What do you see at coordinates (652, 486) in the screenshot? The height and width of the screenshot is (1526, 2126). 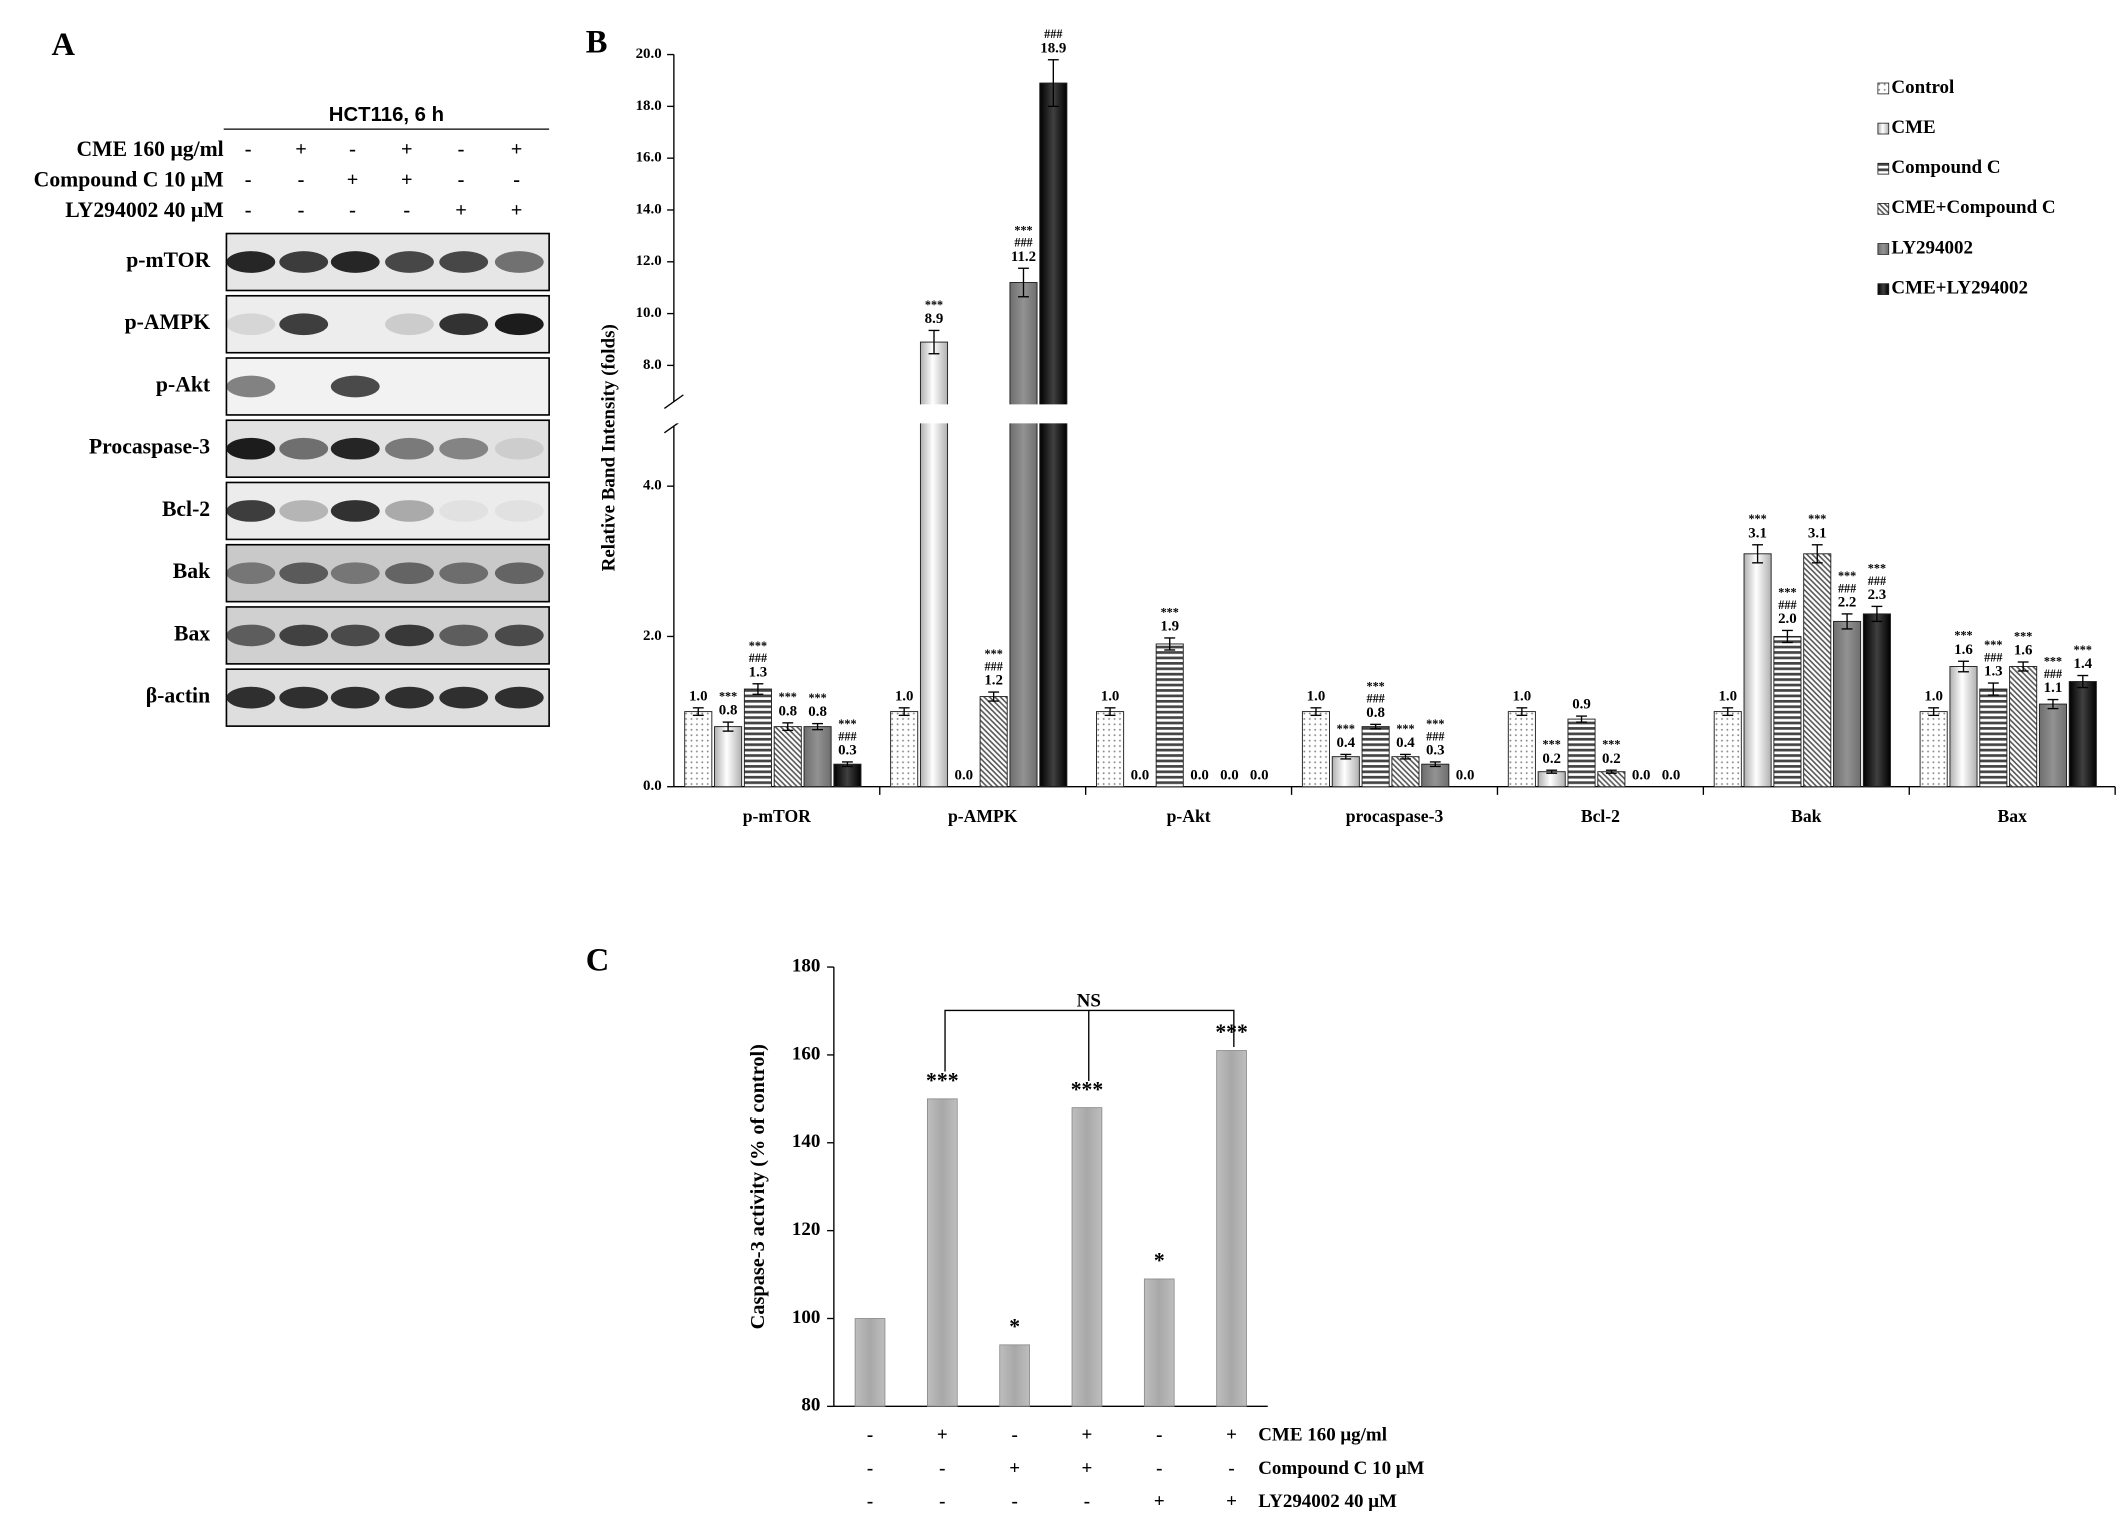 I see `y-tick-label: 4.0` at bounding box center [652, 486].